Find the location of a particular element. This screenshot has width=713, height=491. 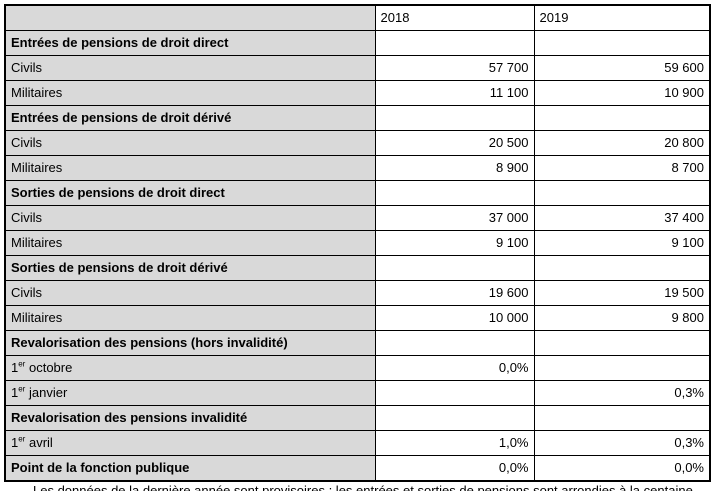

row-label: Point de la fonction publique is located at coordinates (190, 468).